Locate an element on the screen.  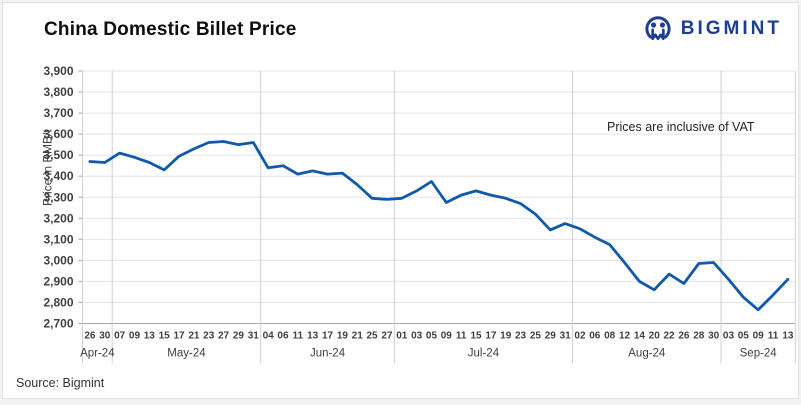
x-day-label: 14 is located at coordinates (640, 336).